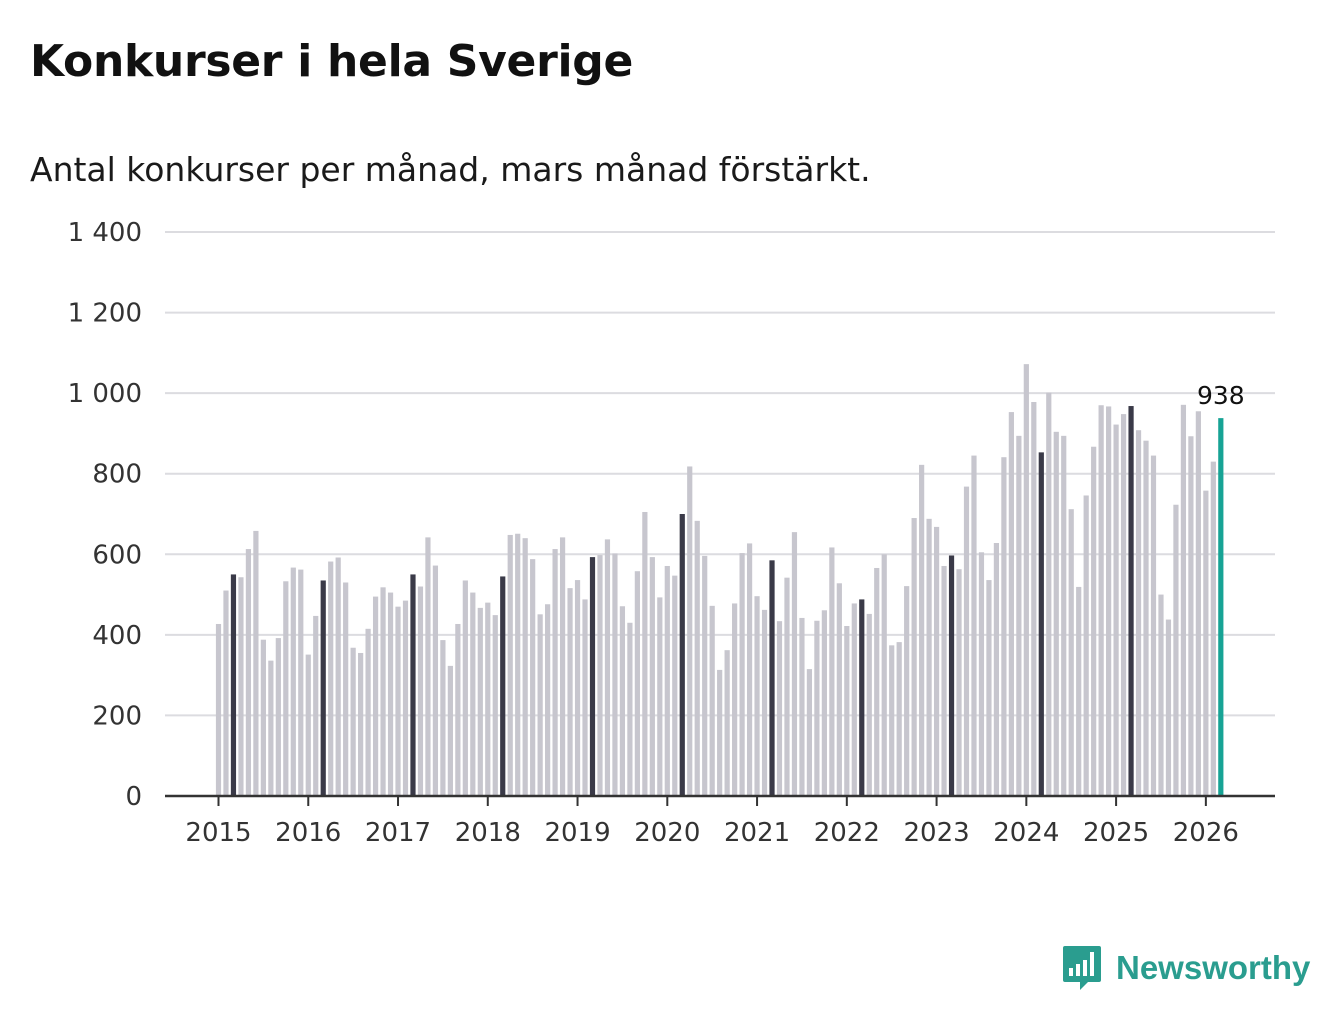 The height and width of the screenshot is (1020, 1340). What do you see at coordinates (105, 233) in the screenshot?
I see `y-tick-label: 1 400` at bounding box center [105, 233].